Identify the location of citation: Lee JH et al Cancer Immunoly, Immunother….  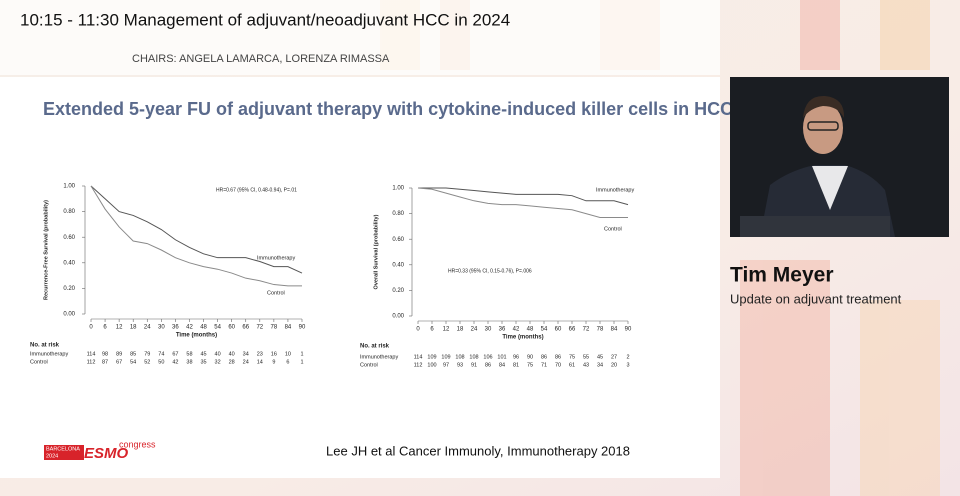
(478, 450).